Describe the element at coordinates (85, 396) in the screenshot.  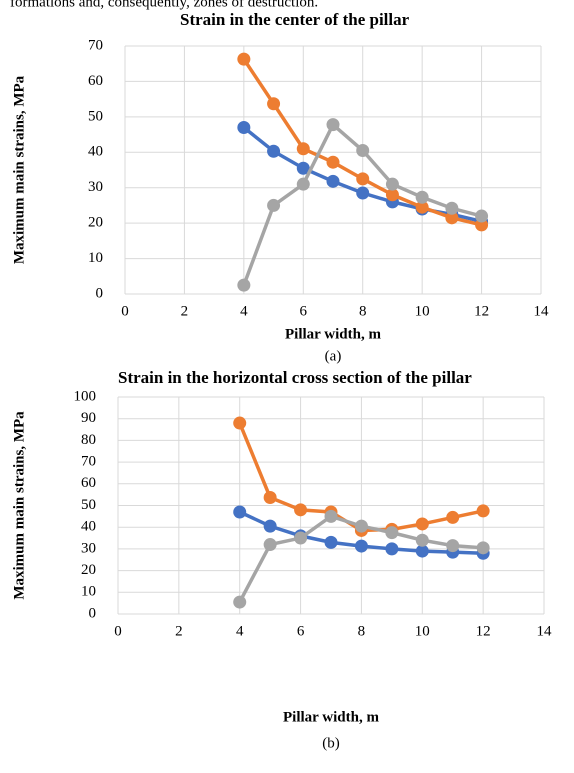
I see `y-tick-label: 100` at that location.